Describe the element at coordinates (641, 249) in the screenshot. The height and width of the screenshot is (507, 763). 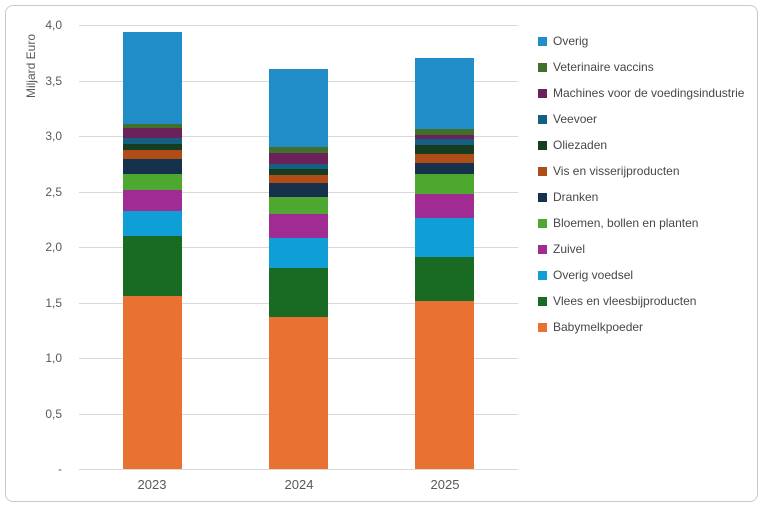
I see `legend-item: Zuivel` at that location.